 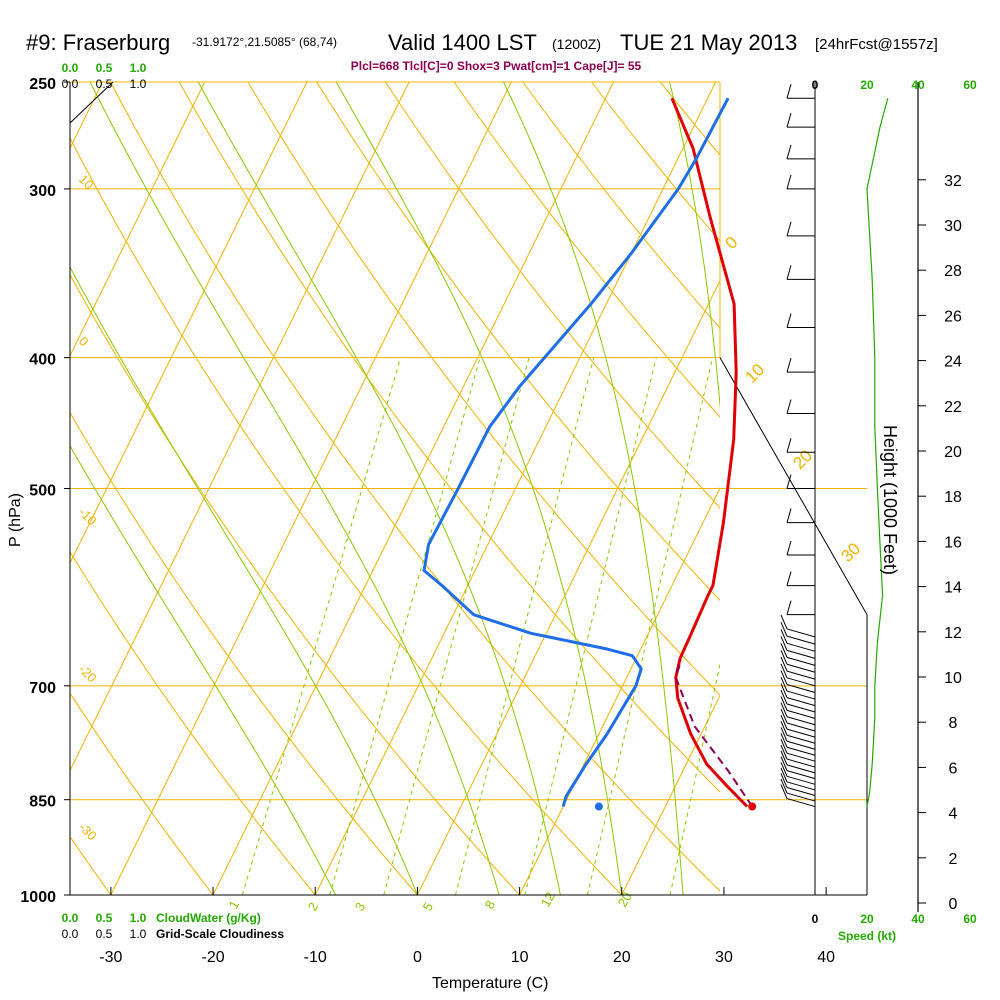 What do you see at coordinates (826, 957) in the screenshot?
I see `x-tick-label: 40` at bounding box center [826, 957].